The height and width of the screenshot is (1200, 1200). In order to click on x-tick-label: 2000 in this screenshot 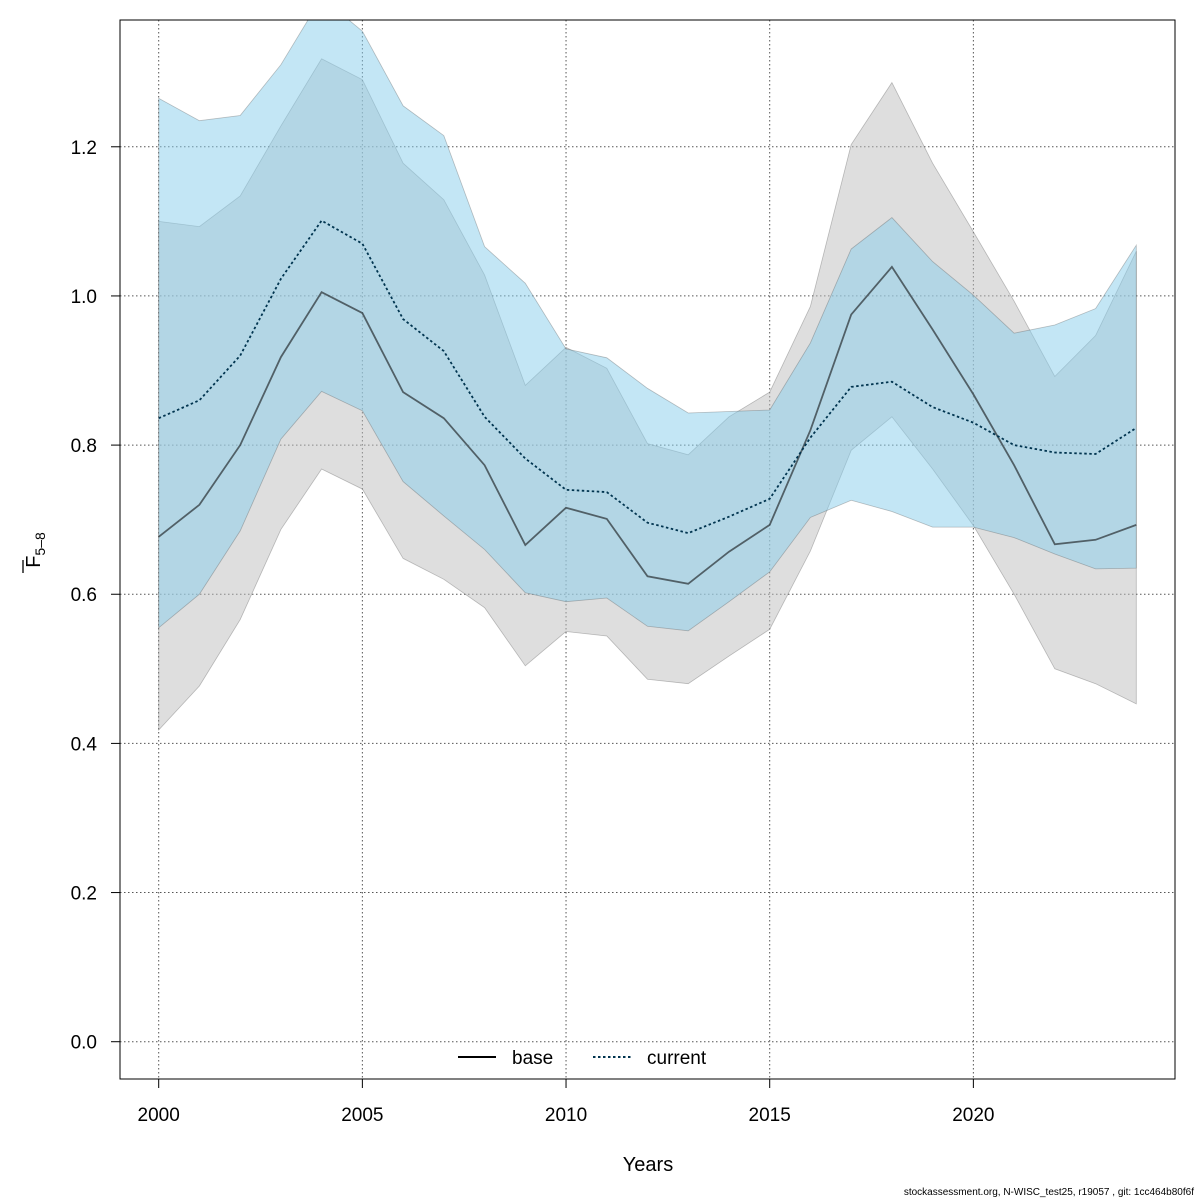, I will do `click(159, 1115)`.